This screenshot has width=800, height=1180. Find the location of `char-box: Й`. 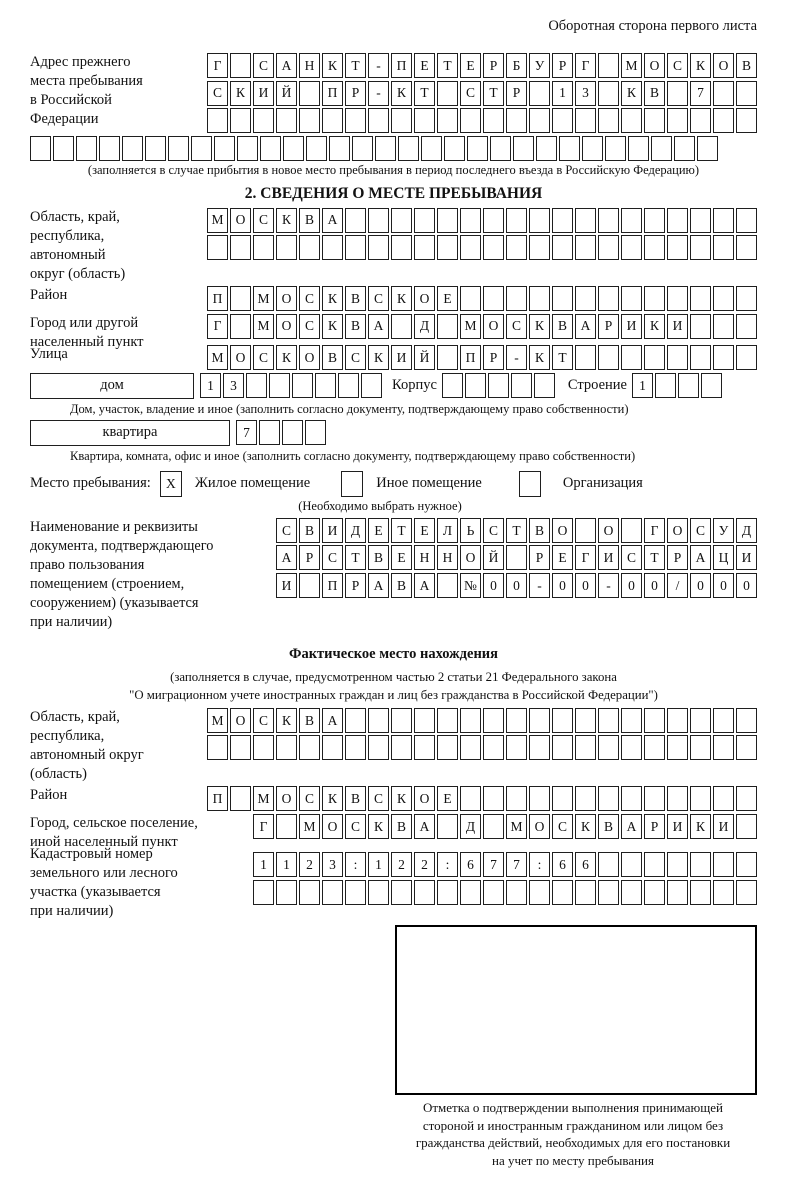

char-box: Й is located at coordinates (286, 93).